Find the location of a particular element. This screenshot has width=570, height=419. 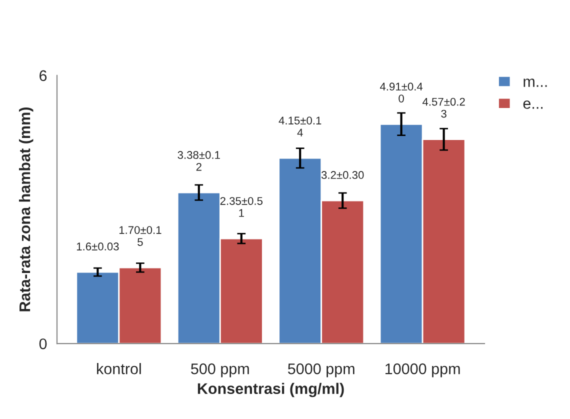

x-axis-title: Konsentrasi (mg/ml) is located at coordinates (271, 390).